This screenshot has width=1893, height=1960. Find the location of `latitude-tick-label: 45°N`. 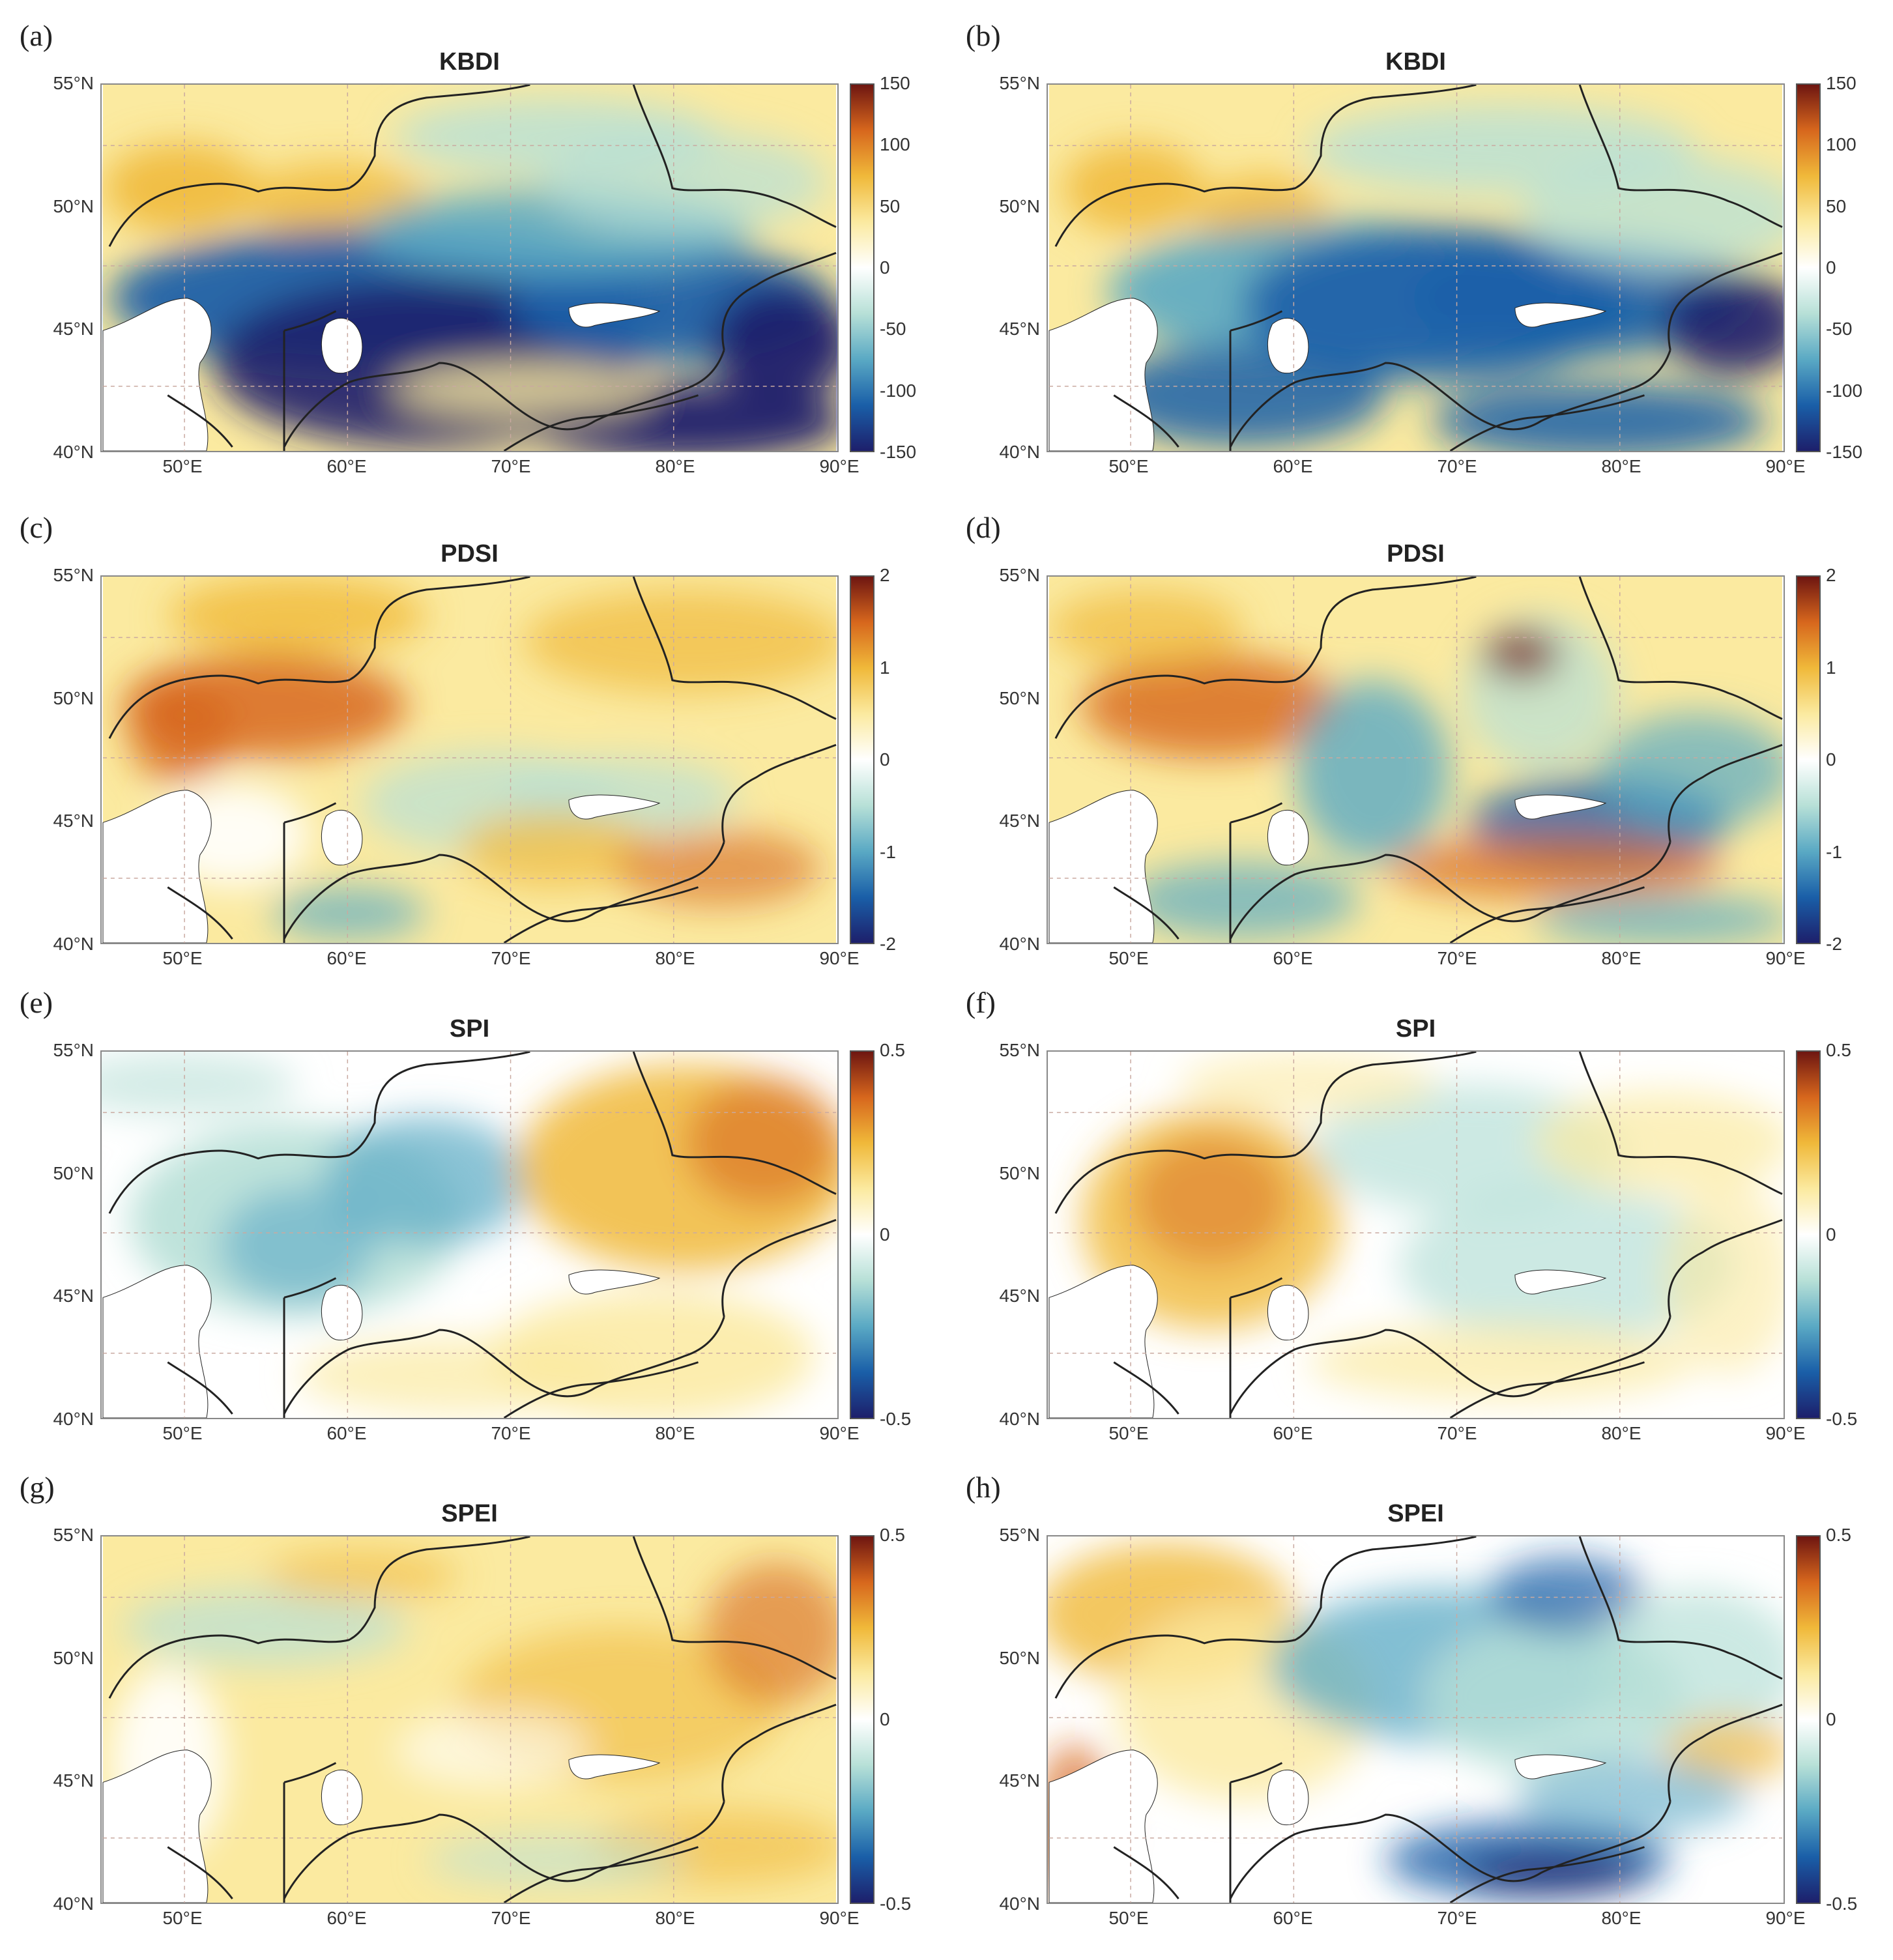

latitude-tick-label: 45°N is located at coordinates (1019, 821).